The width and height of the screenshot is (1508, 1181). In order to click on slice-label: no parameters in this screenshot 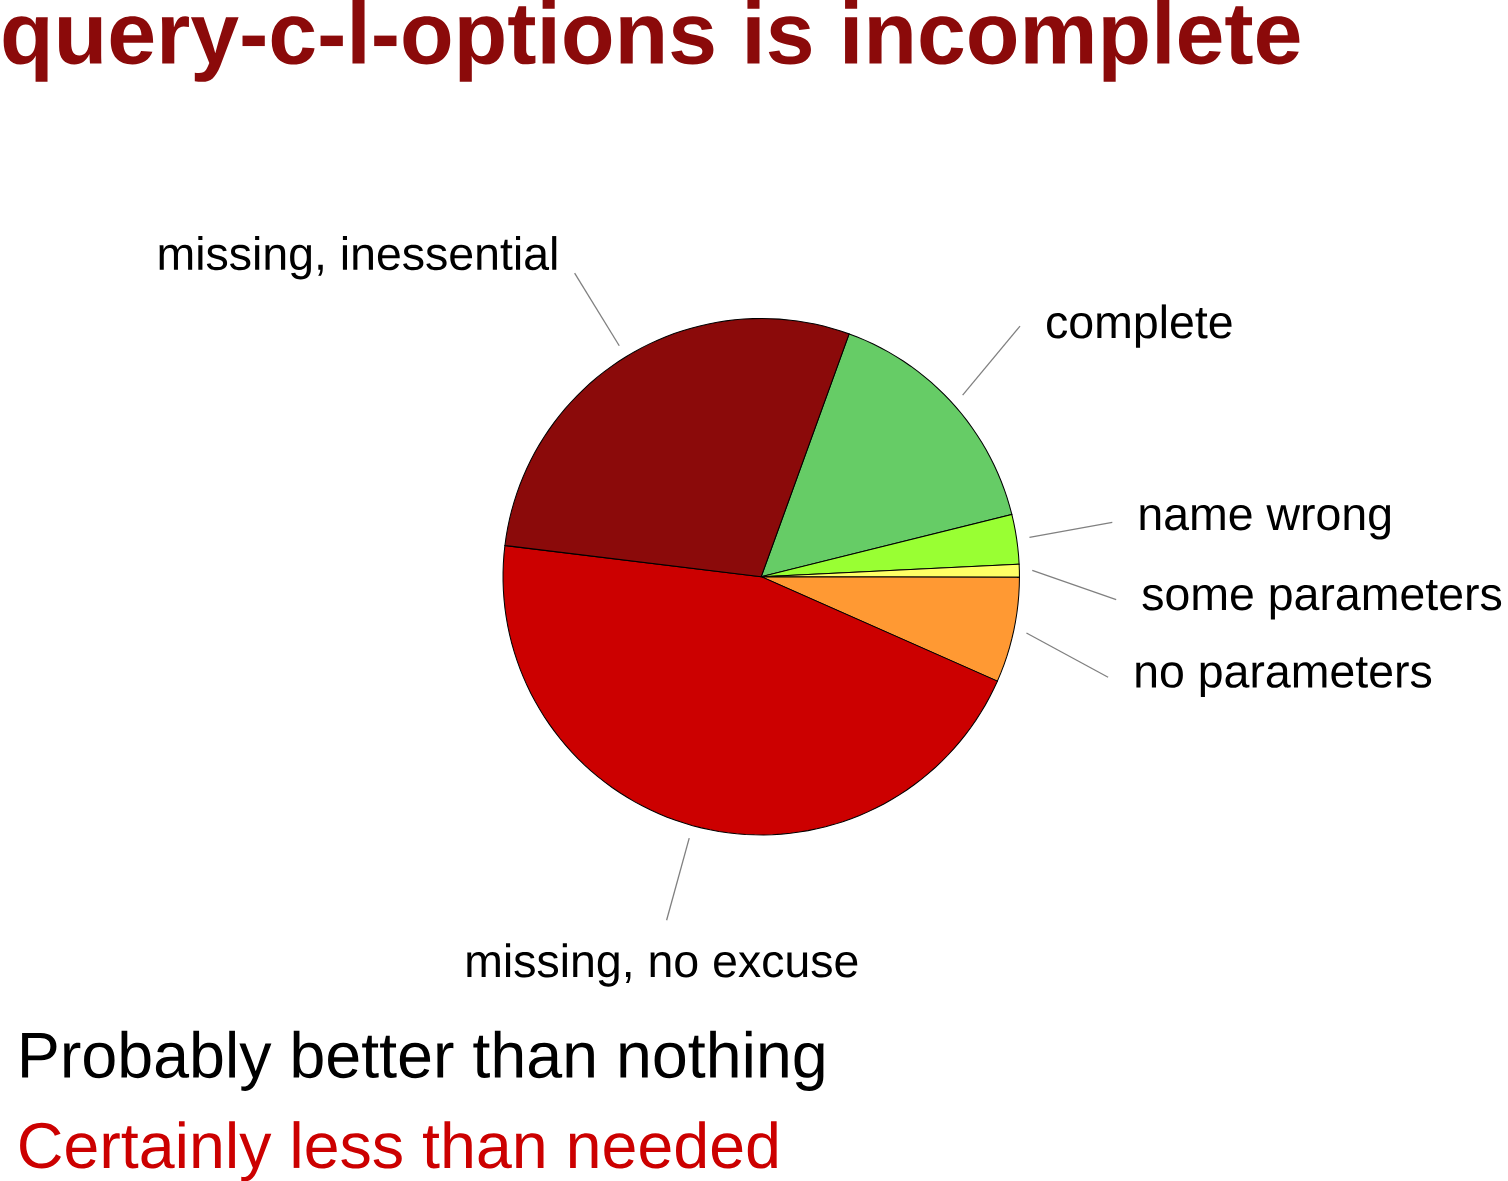, I will do `click(1284, 677)`.